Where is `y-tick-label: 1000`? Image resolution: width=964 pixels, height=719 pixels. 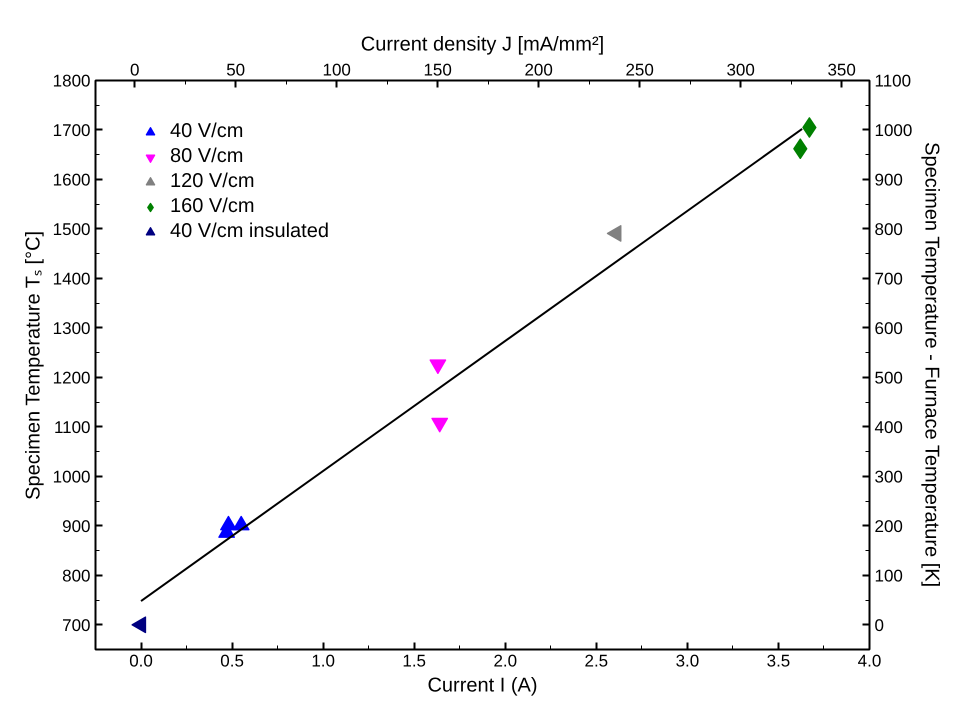 y-tick-label: 1000 is located at coordinates (71, 476).